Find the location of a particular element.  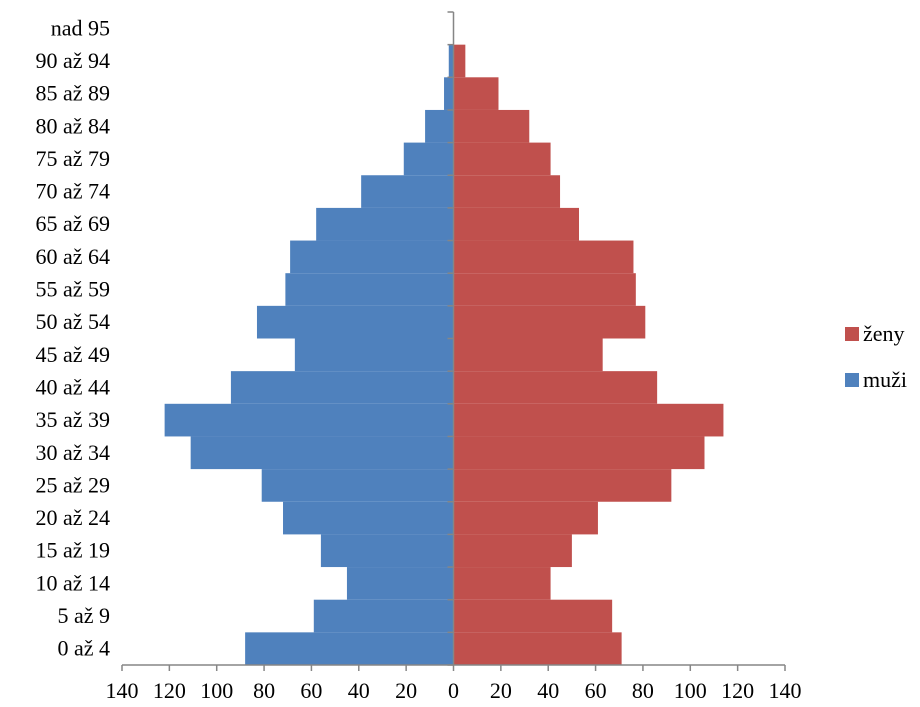

bar-muži-15-až-19 is located at coordinates (387, 551).